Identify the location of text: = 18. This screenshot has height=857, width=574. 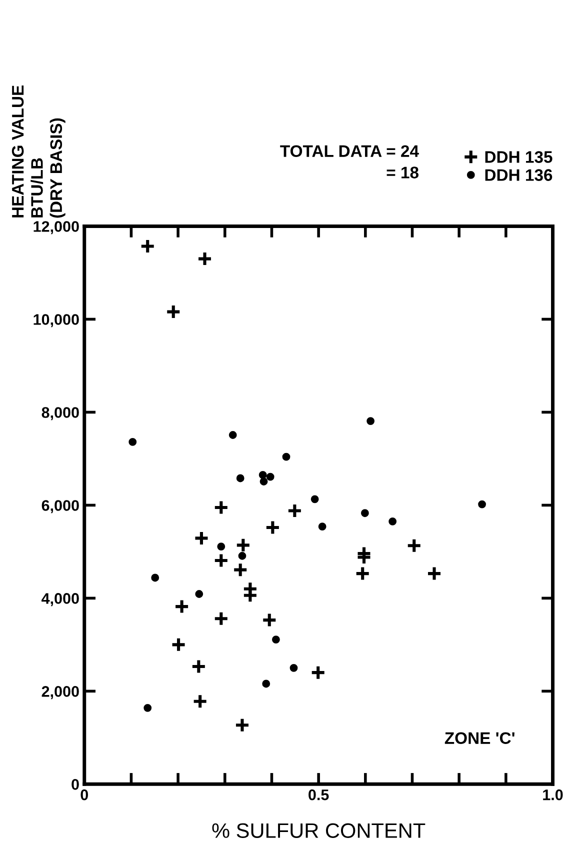
(402, 172).